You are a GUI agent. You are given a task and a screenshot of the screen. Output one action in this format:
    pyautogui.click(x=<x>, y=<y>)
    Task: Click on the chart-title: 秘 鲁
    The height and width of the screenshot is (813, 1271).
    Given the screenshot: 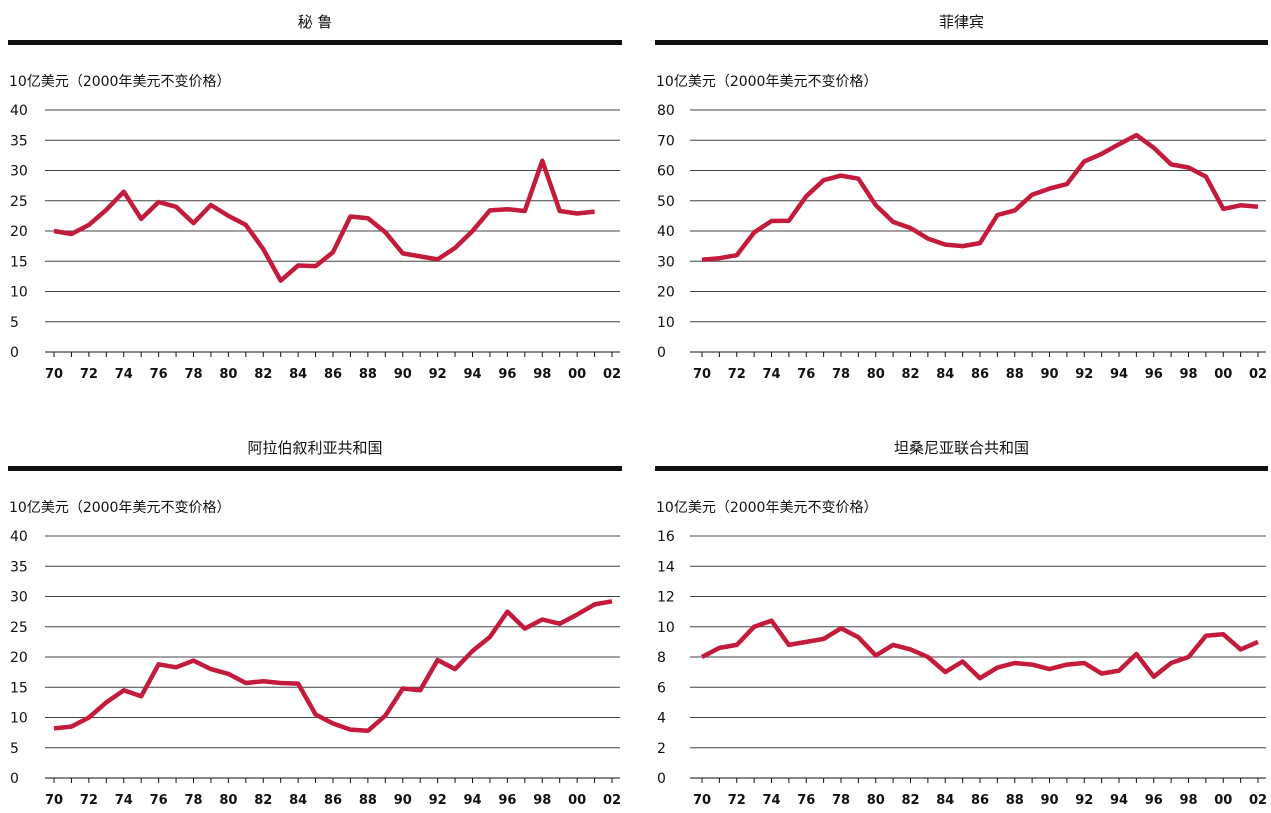 What is the action you would take?
    pyautogui.click(x=315, y=22)
    